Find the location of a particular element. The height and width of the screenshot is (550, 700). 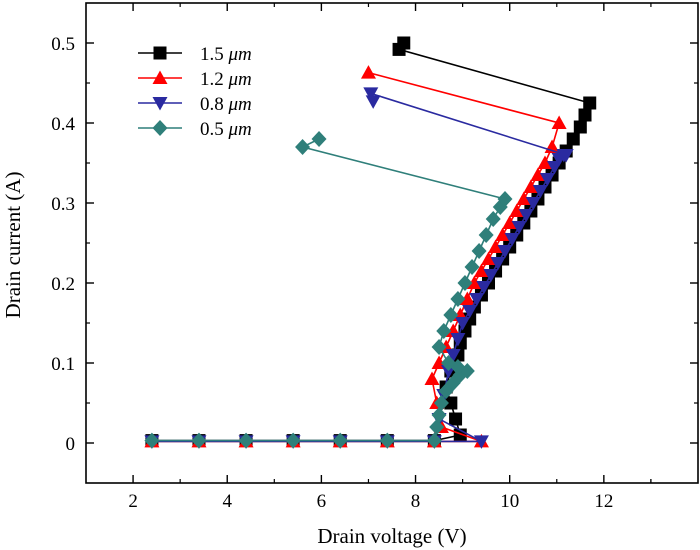

legend-label: 1.2 μm is located at coordinates (226, 79).